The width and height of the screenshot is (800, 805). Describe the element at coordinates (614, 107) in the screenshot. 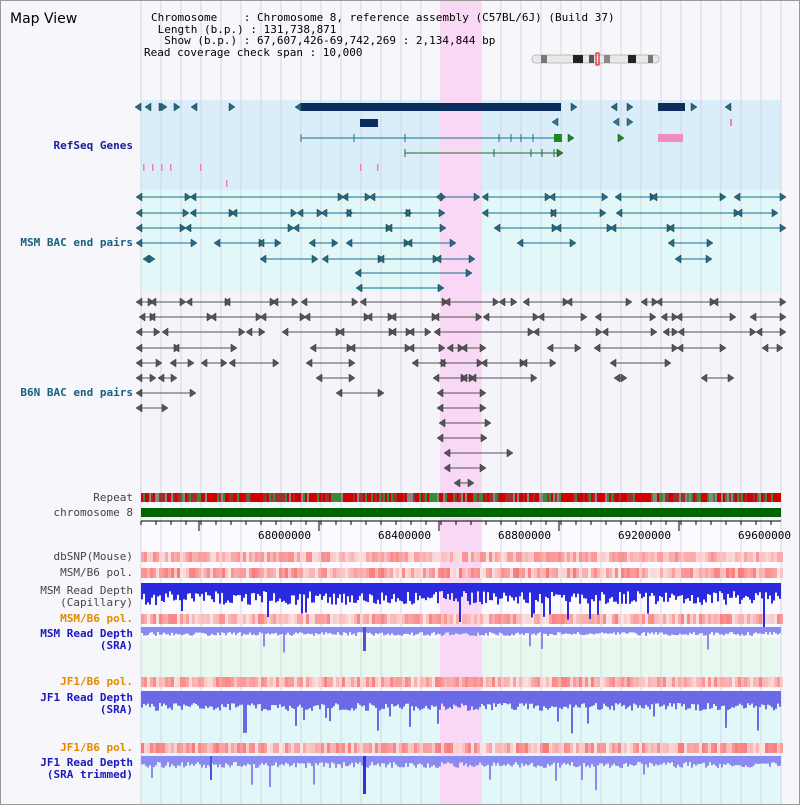

I see `gene-arrow` at that location.